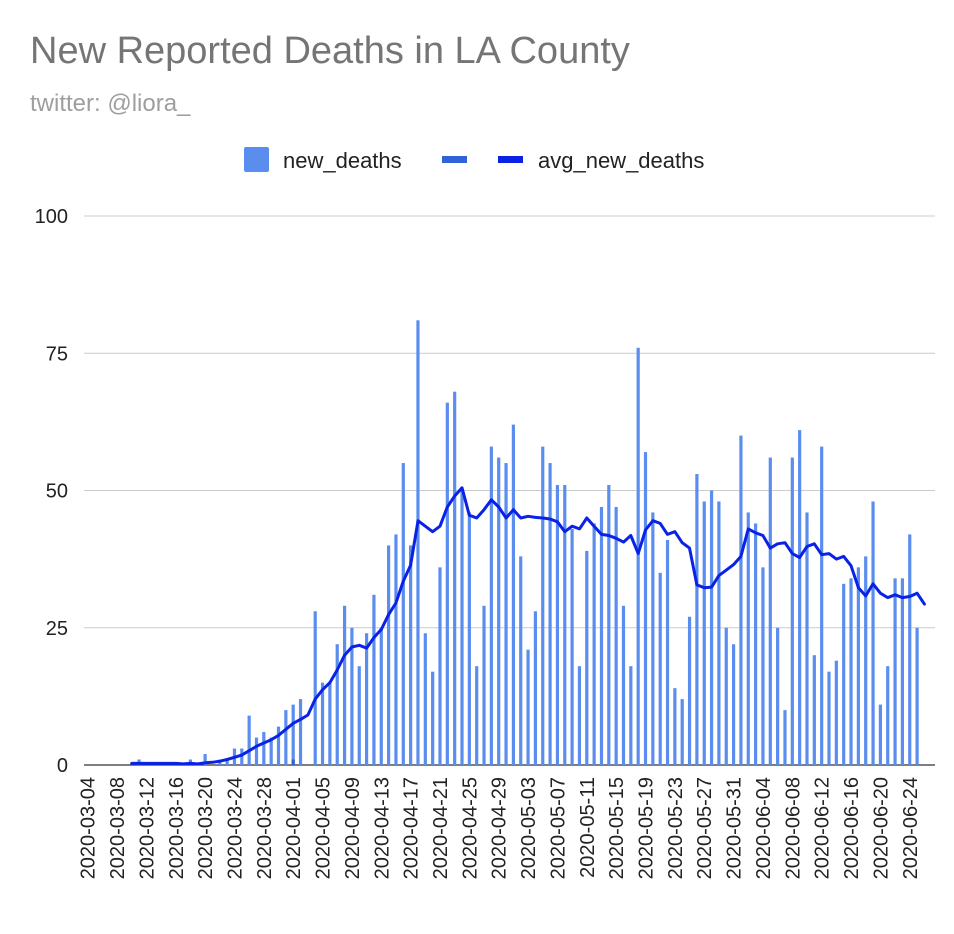 This screenshot has height=934, width=954. Describe the element at coordinates (881, 828) in the screenshot. I see `x-tick-label: 2020-06-20` at that location.